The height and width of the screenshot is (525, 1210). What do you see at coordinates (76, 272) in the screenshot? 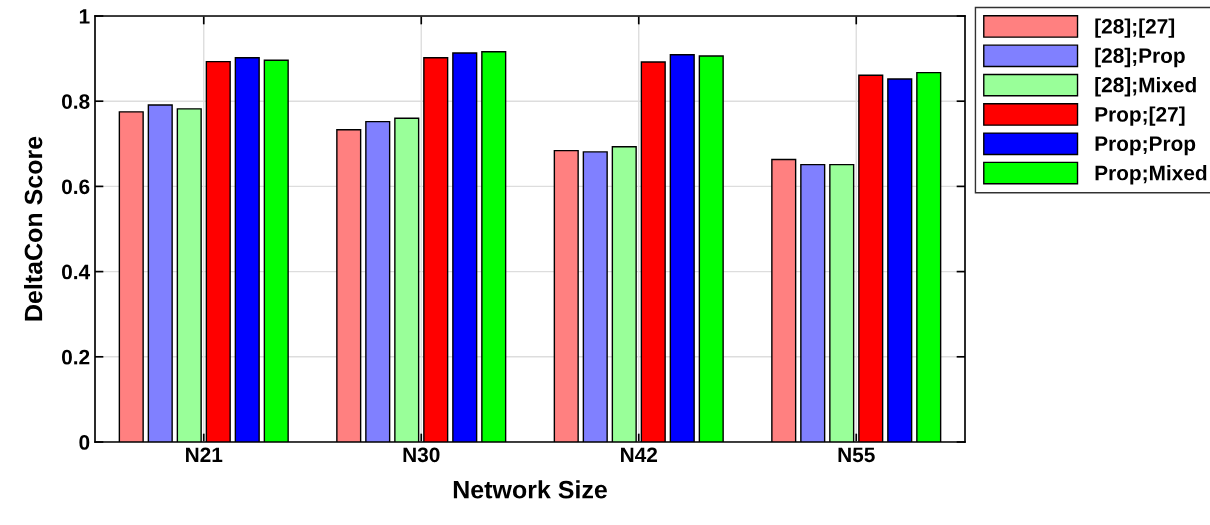
I see `y-tick-label: 0.4` at bounding box center [76, 272].